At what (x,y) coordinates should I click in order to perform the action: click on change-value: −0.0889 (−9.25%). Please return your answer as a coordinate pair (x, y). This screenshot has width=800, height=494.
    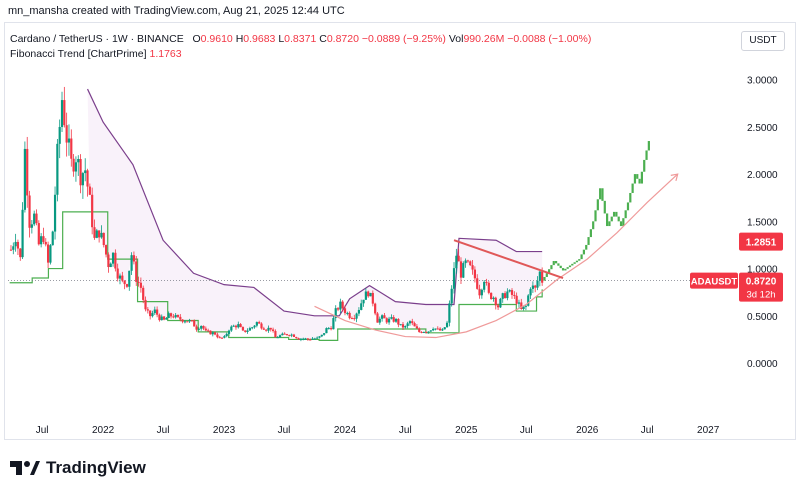
    Looking at the image, I should click on (403, 39).